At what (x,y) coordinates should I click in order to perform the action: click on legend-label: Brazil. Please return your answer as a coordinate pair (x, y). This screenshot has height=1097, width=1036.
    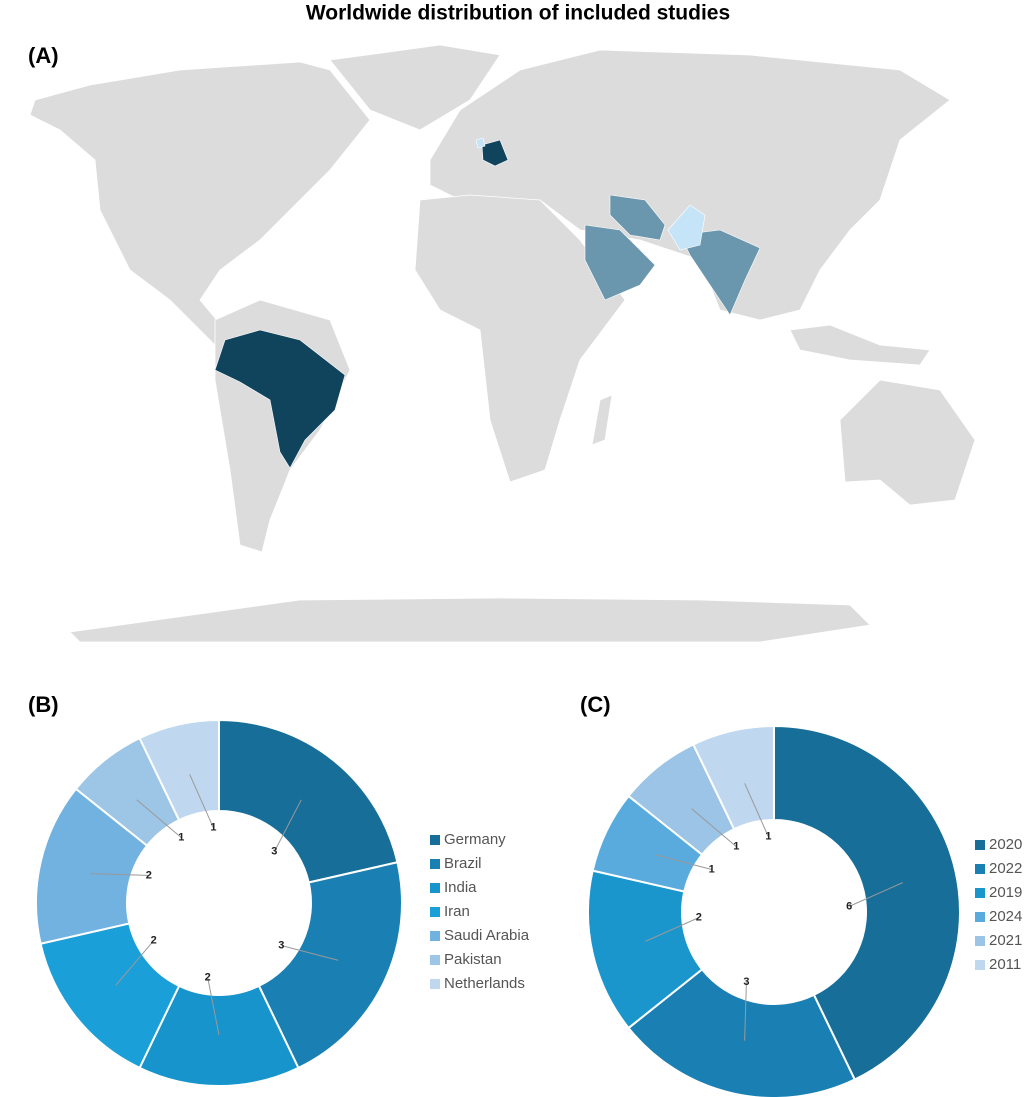
    Looking at the image, I should click on (463, 863).